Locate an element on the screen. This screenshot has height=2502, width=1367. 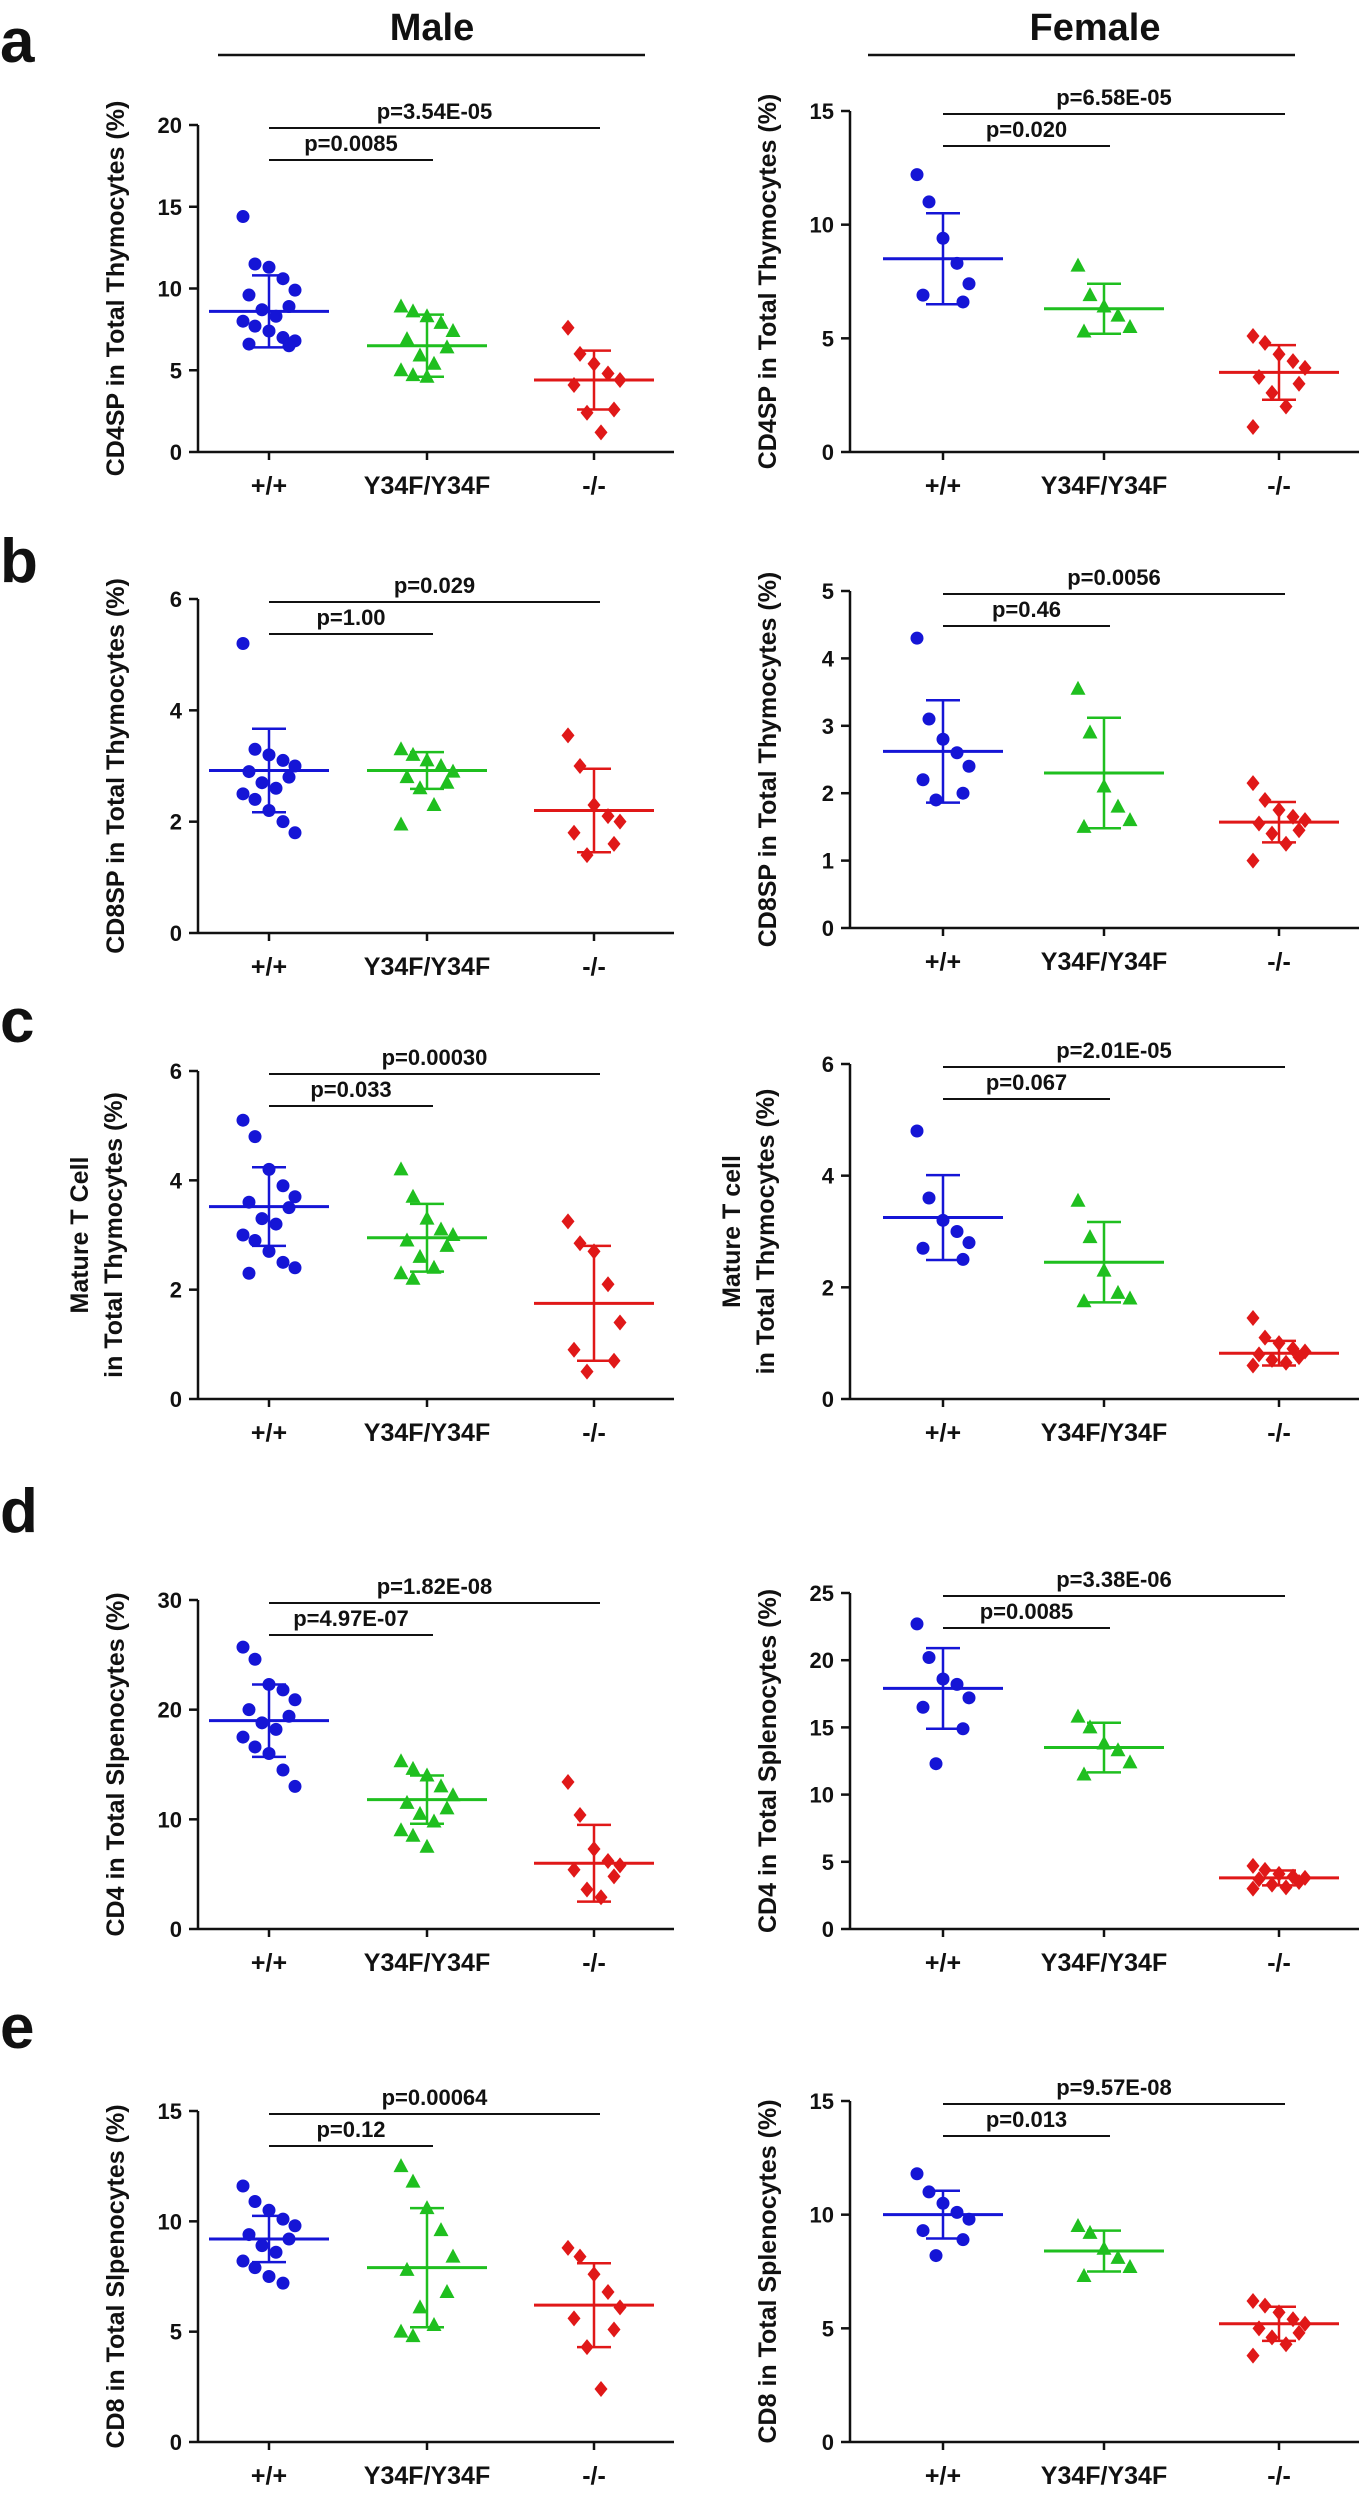
y-axis-label: CD4 in Total Slpenocytes (%) is located at coordinates (116, 1764).